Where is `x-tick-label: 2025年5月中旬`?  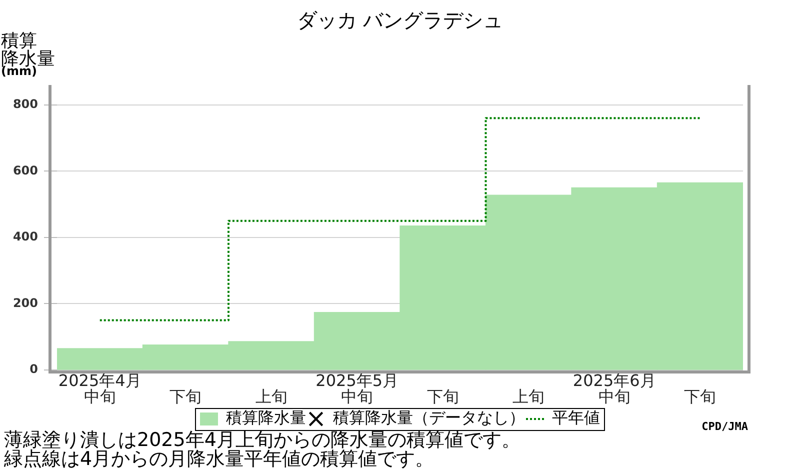 x-tick-label: 2025年5月中旬 is located at coordinates (357, 388).